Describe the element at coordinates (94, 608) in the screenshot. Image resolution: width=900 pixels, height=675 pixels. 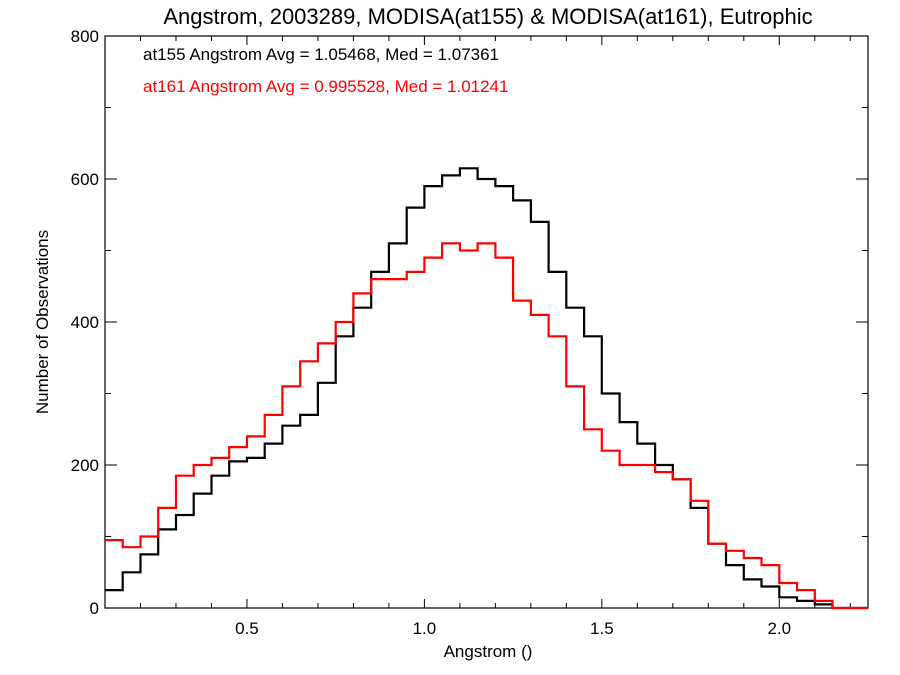
I see `y-tick-label: 0` at that location.